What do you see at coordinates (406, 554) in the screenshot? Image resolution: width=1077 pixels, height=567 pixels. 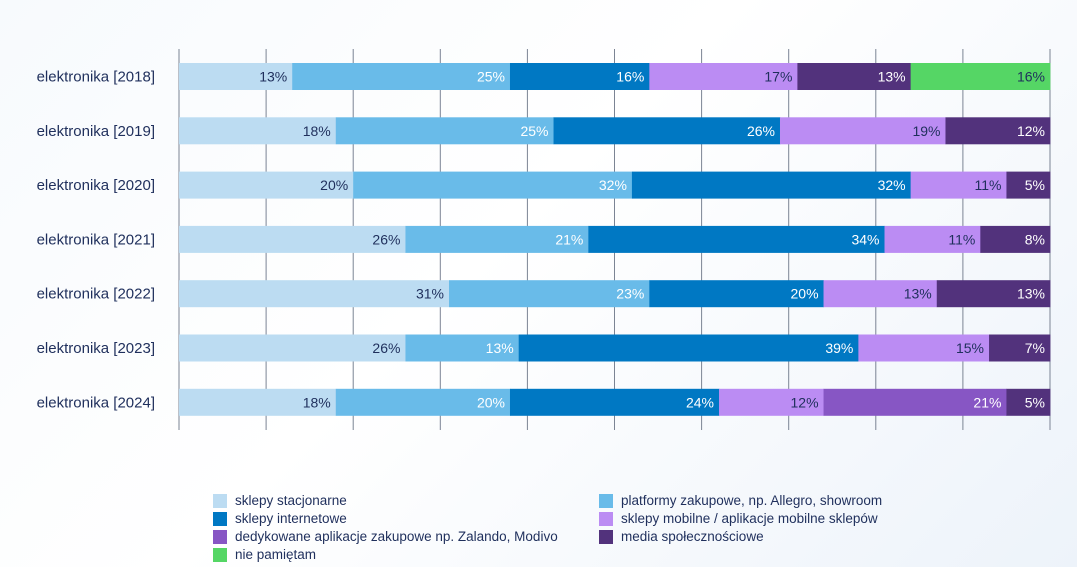 I see `legend-item: nie pamiętam` at bounding box center [406, 554].